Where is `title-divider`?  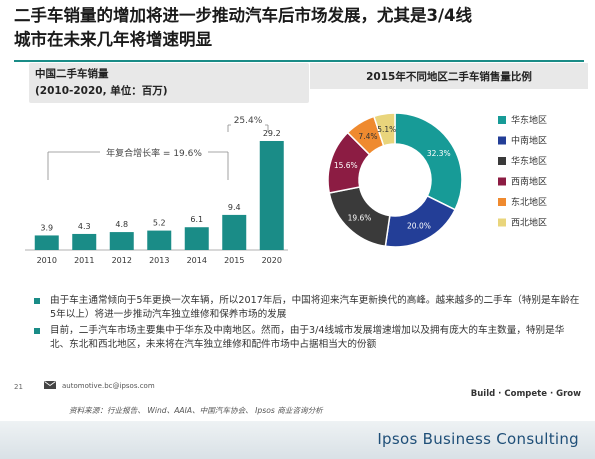 title-divider is located at coordinates (299, 61).